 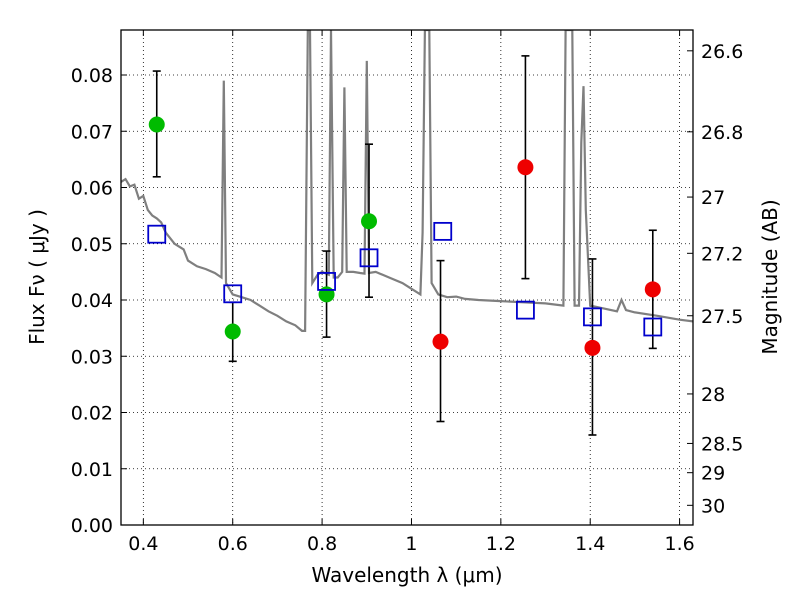 I want to click on x-tick-label: 0.4, so click(x=143, y=544).